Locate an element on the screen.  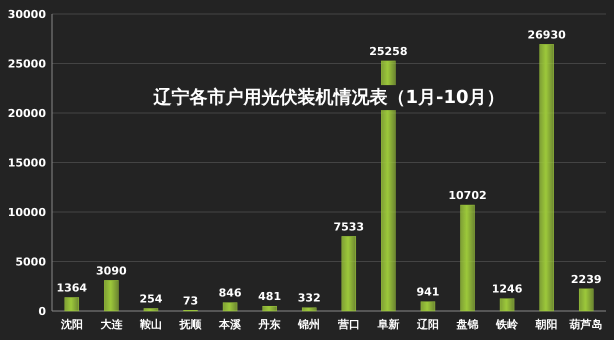
x-tick-label: 盘锦 is located at coordinates (467, 324).